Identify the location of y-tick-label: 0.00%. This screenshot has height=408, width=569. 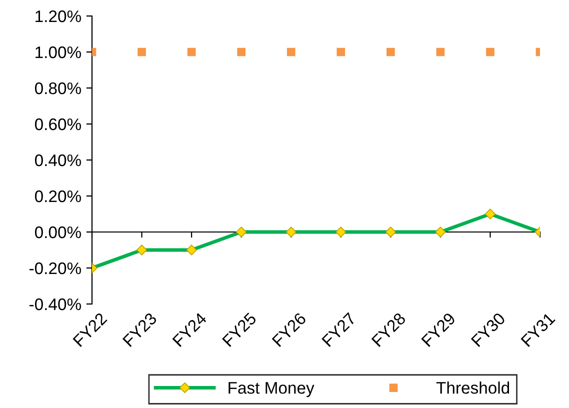
(57, 232).